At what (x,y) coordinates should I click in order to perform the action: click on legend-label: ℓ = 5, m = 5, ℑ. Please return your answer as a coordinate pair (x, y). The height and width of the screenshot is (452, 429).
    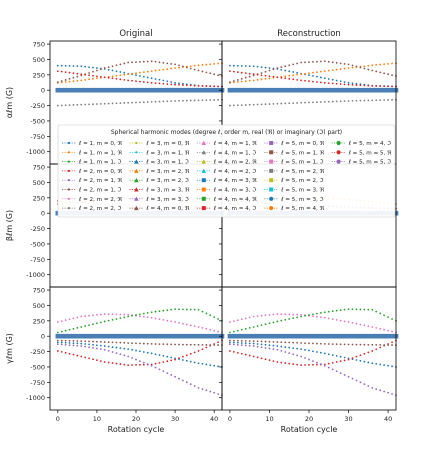
    Looking at the image, I should click on (369, 162).